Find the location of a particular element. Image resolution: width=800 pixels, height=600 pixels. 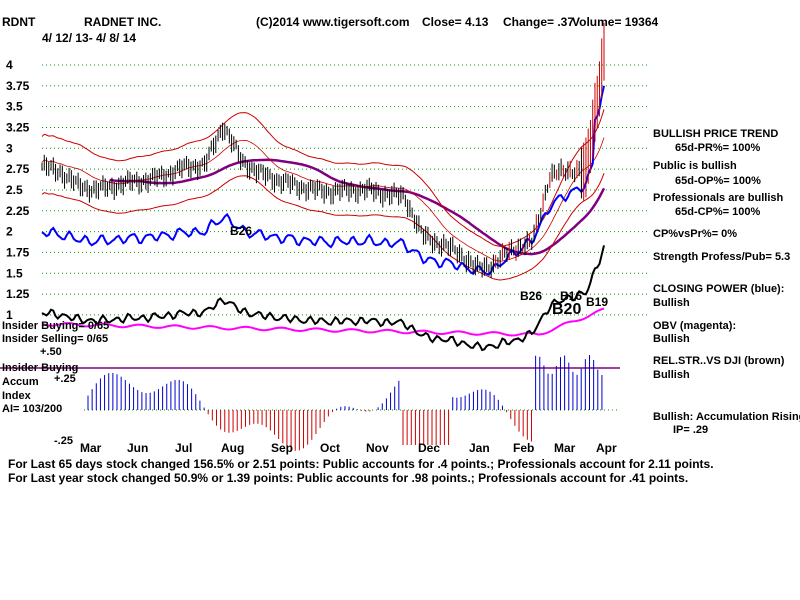

insider-level: +.50 is located at coordinates (51, 352).